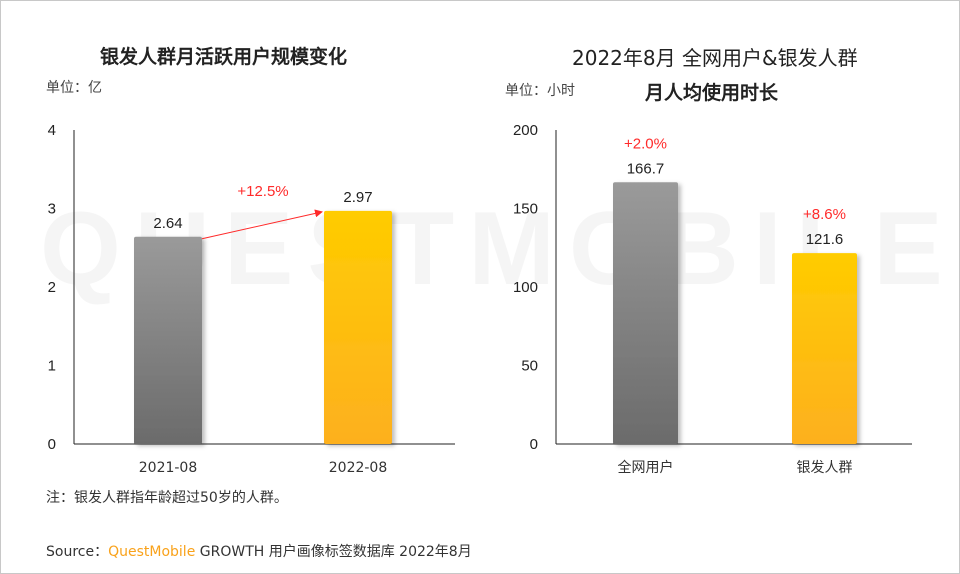  Describe the element at coordinates (525, 209) in the screenshot. I see `y-tick-label: 150` at that location.